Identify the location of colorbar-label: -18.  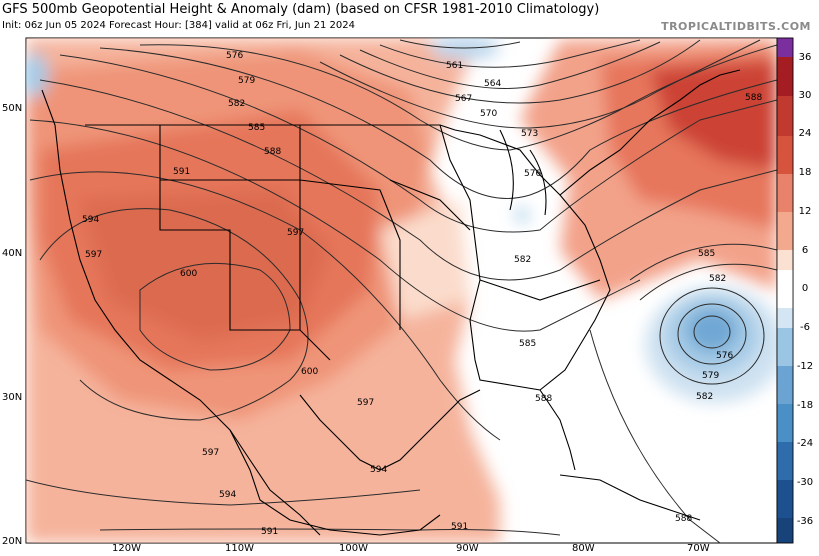
(805, 405).